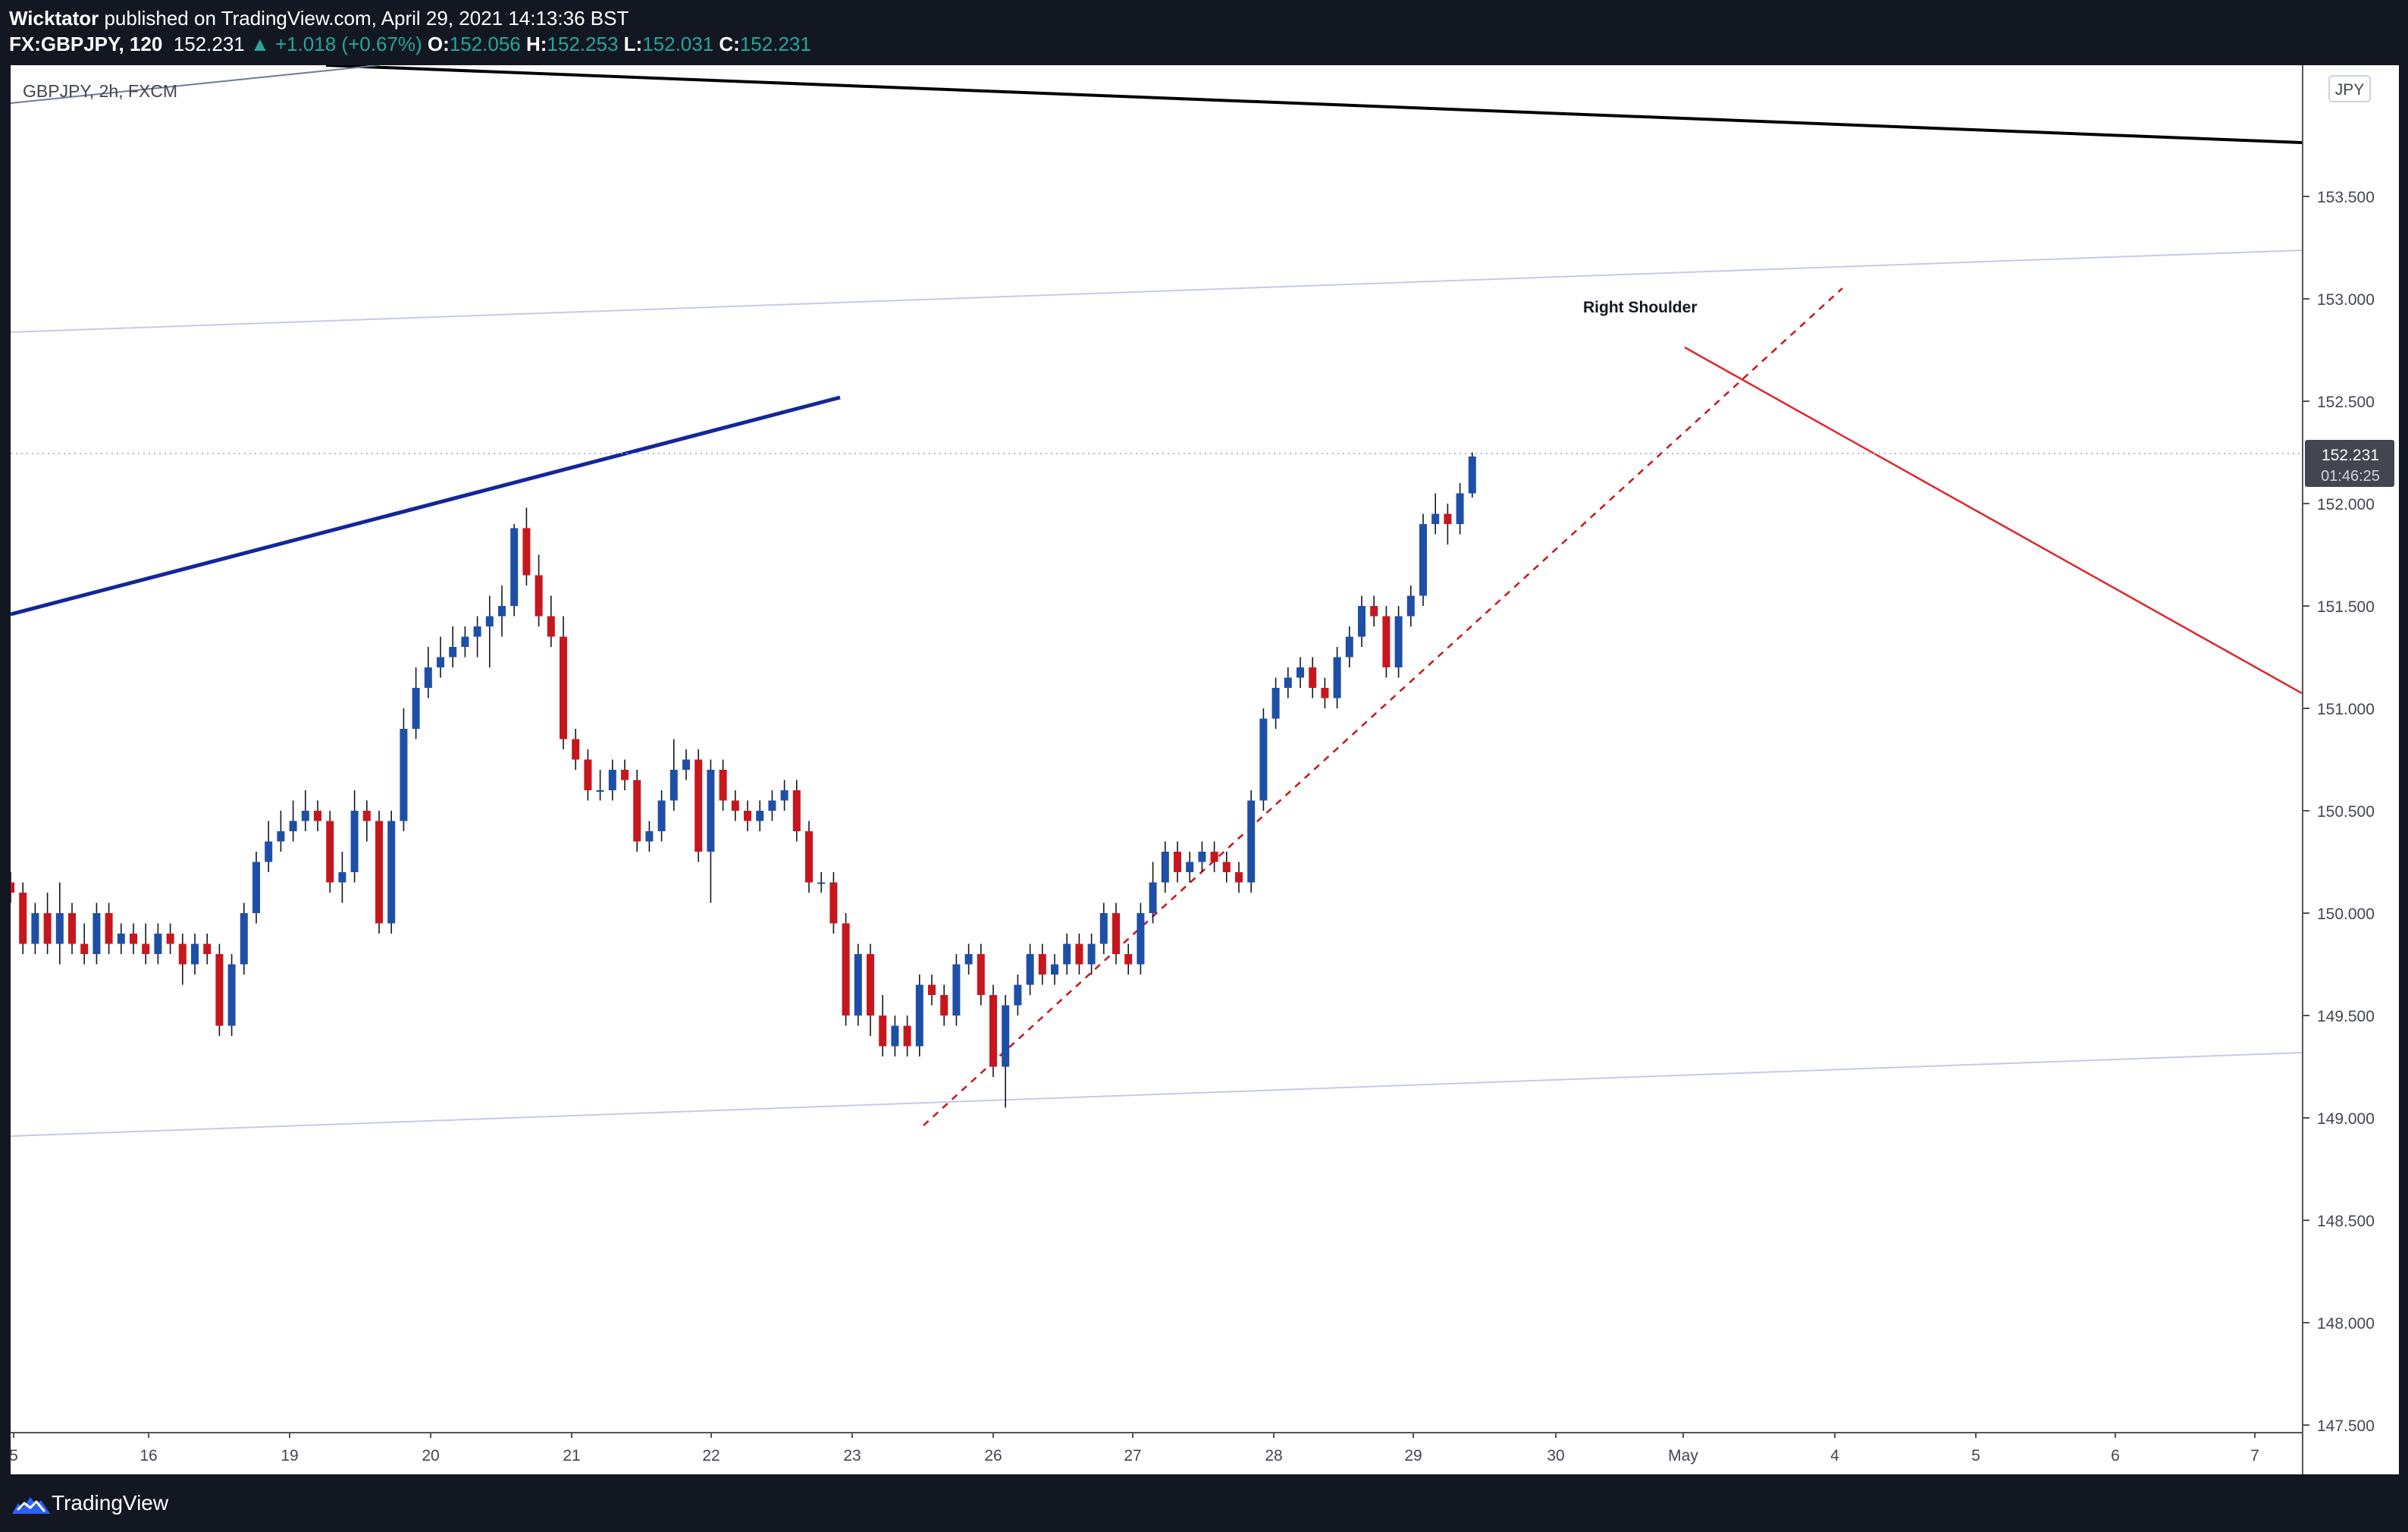 This screenshot has height=1532, width=2408. Describe the element at coordinates (1993, 520) in the screenshot. I see `target-line` at that location.